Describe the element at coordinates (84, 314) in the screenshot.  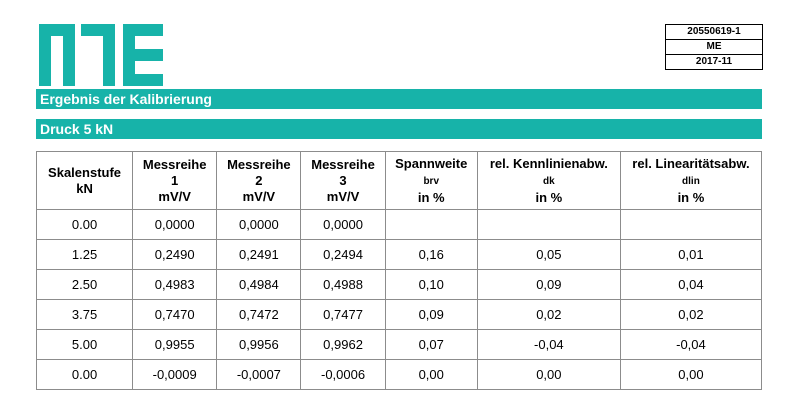
I see `cell-scale: 3.75` at that location.